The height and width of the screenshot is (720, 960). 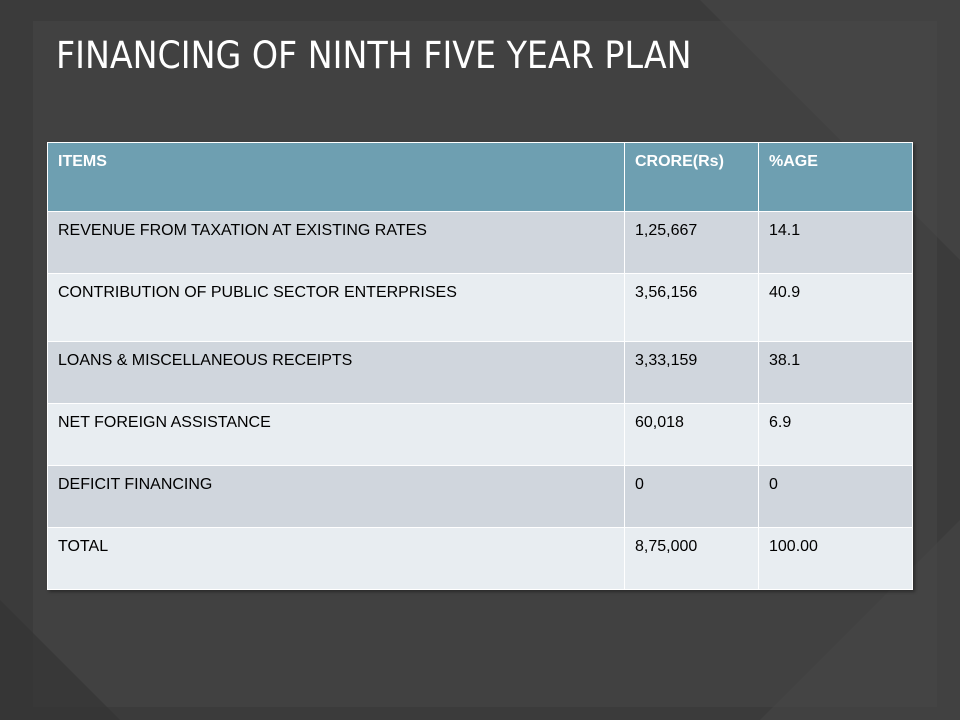 I want to click on header-items: ITEMS, so click(x=336, y=177).